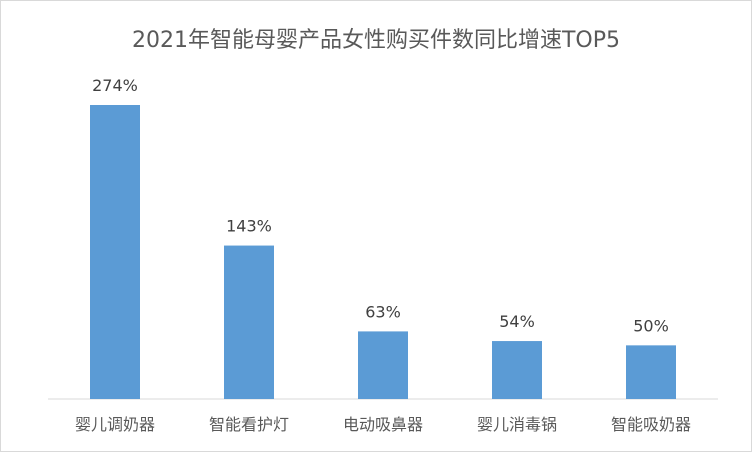 Image resolution: width=752 pixels, height=452 pixels. I want to click on data-label-4: 54%, so click(517, 321).